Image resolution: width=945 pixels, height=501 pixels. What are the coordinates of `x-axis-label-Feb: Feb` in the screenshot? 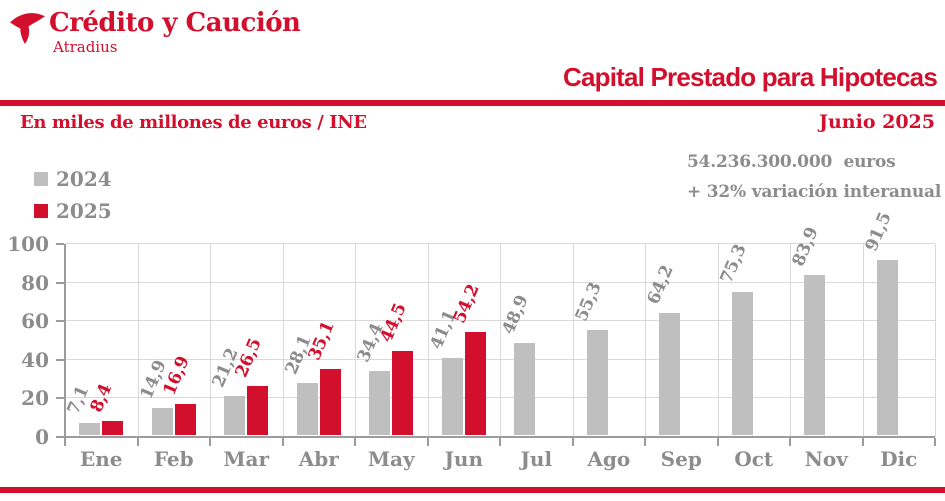 It's located at (173, 459).